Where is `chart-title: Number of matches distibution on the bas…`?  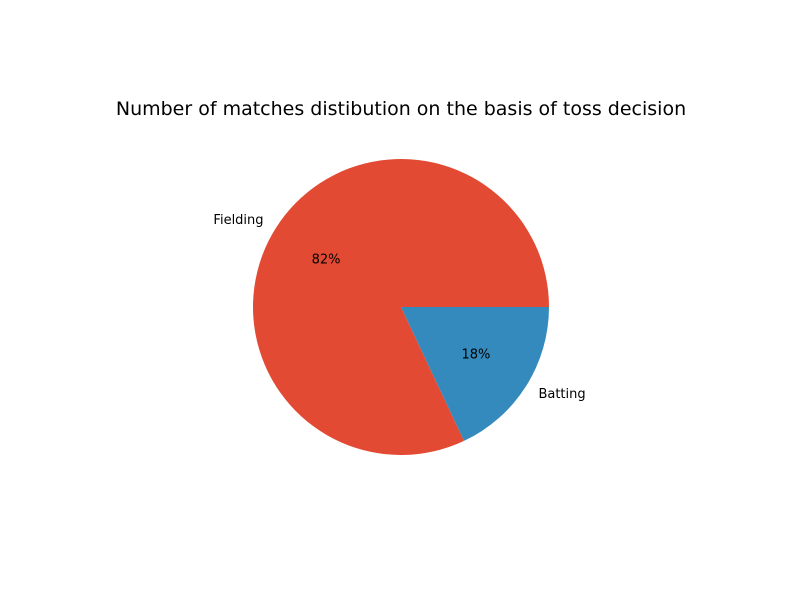 chart-title: Number of matches distibution on the bas… is located at coordinates (401, 109).